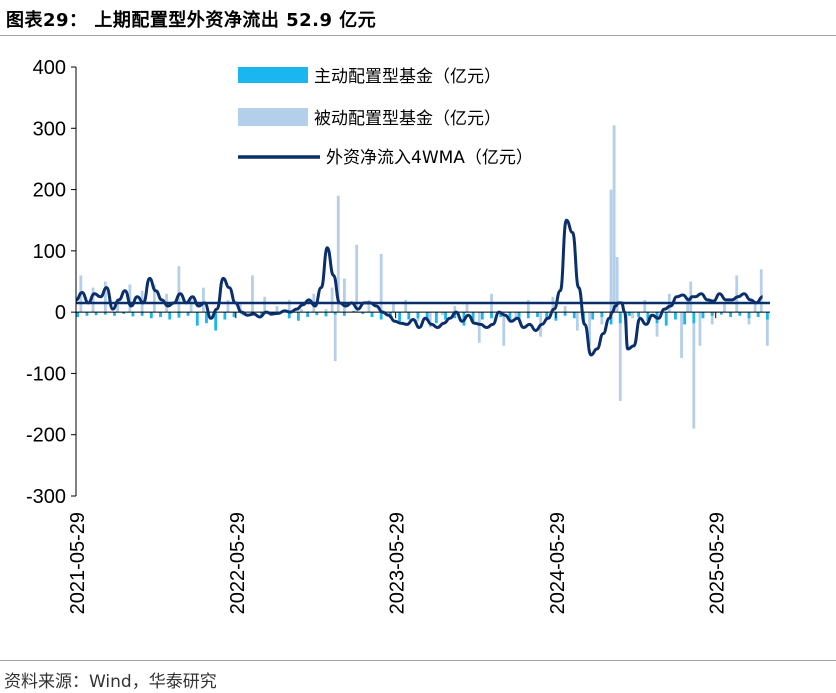 This screenshot has width=836, height=693. I want to click on source-note: 资料来源：Wind，华泰研究, so click(110, 682).